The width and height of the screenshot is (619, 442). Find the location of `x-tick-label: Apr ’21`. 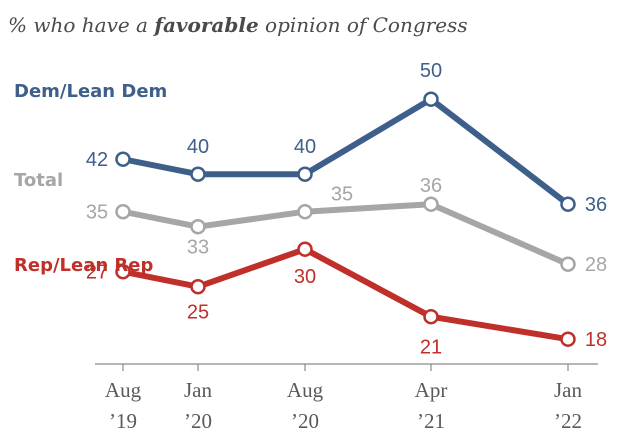

x-tick-label: Apr ’21 is located at coordinates (431, 405).